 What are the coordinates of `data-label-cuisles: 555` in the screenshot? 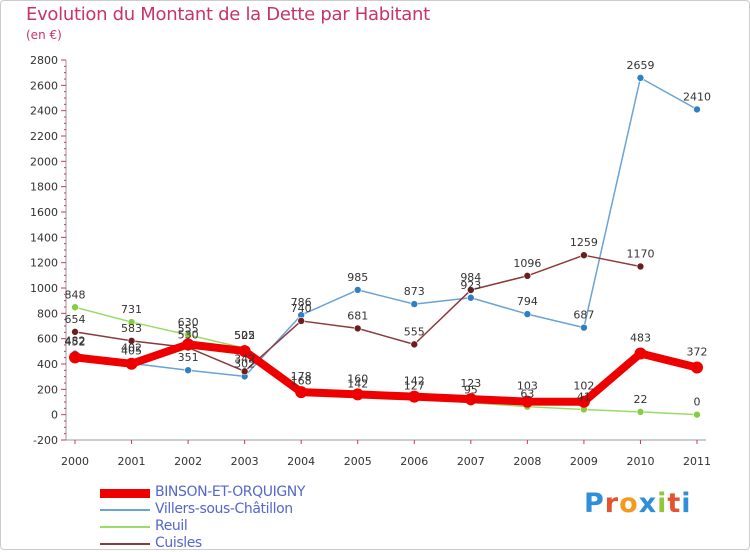 It's located at (414, 331).